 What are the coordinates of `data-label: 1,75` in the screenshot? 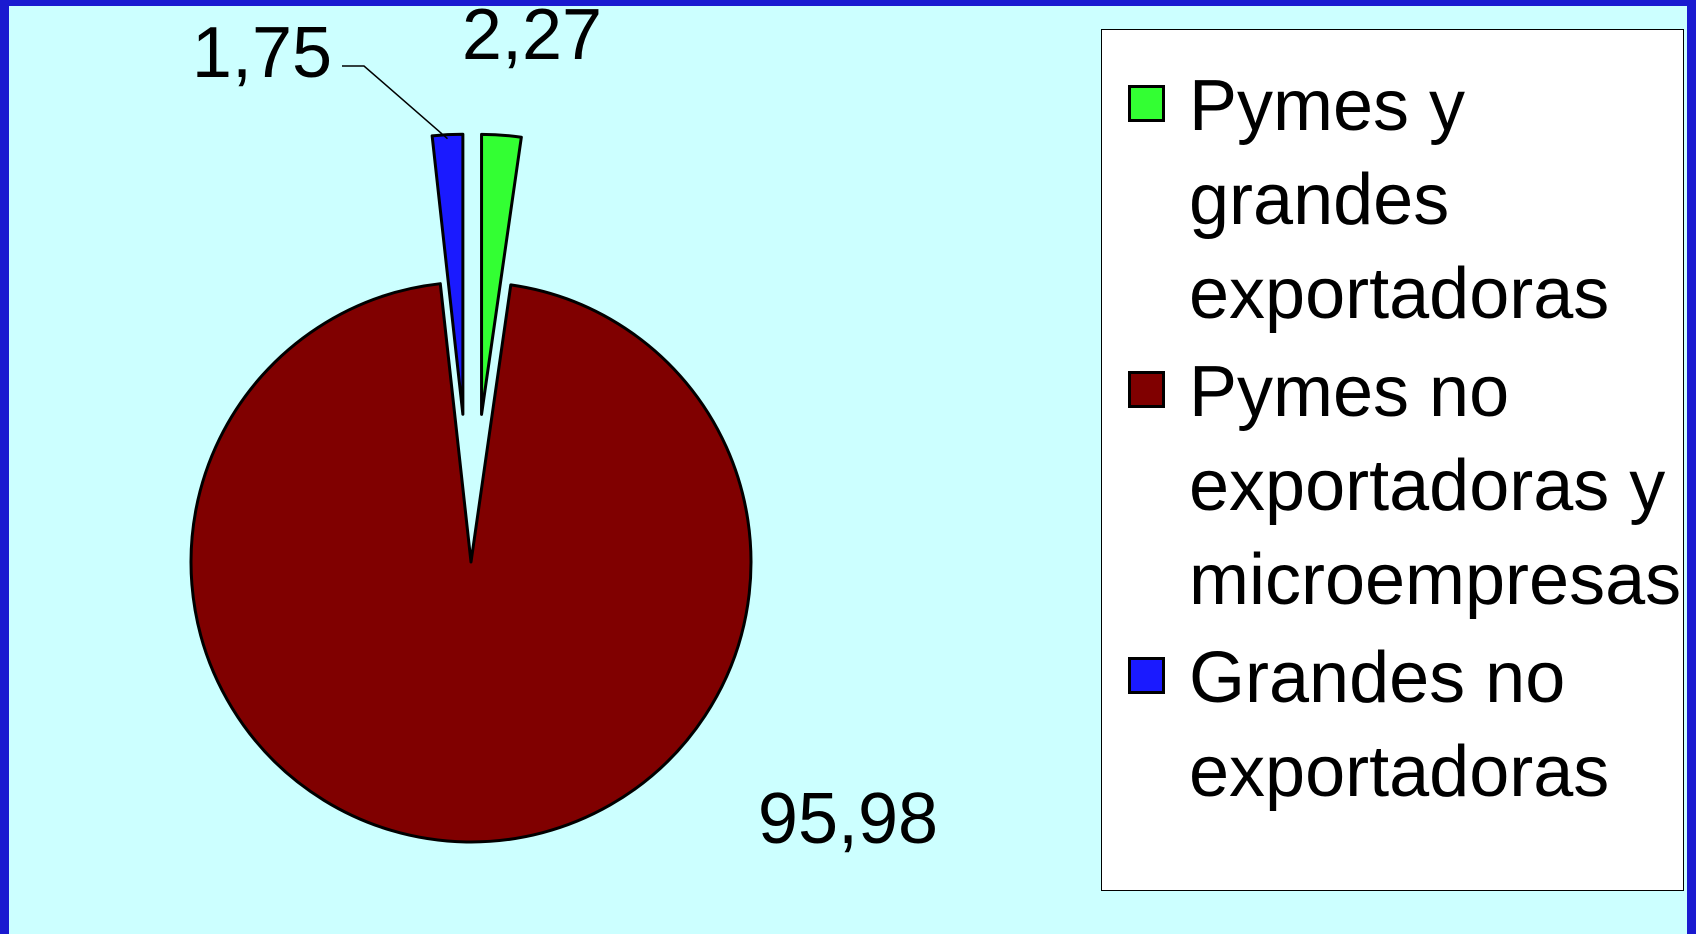 It's located at (262, 53).